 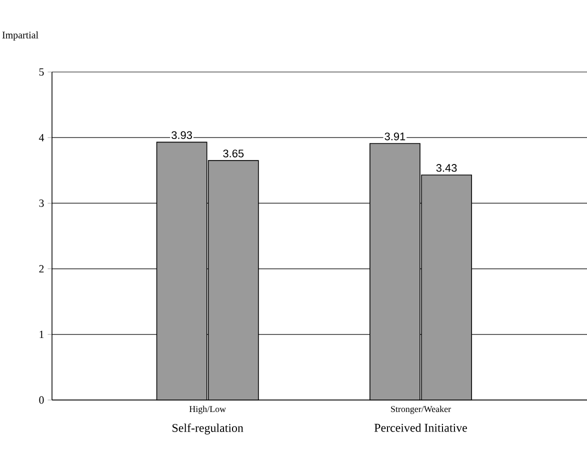 What do you see at coordinates (42, 334) in the screenshot?
I see `y-tick-label: 1` at bounding box center [42, 334].